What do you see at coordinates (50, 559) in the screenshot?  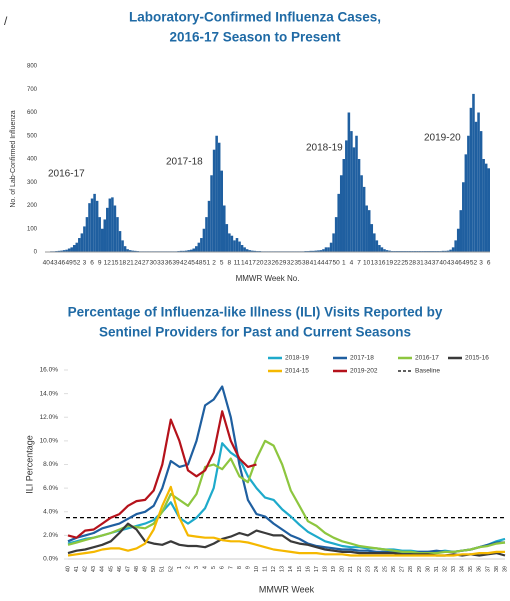 I see `y-tick-label: 0.0%` at bounding box center [50, 559].